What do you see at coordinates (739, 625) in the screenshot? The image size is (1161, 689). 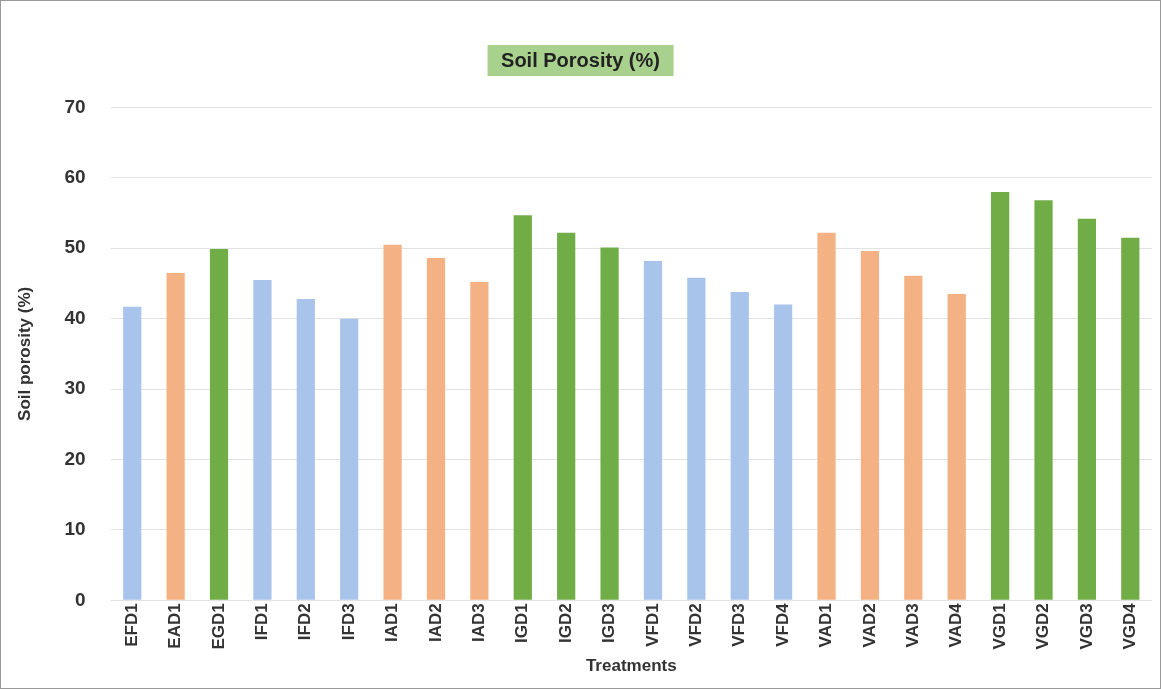 I see `x-tick-label: VFD3` at bounding box center [739, 625].